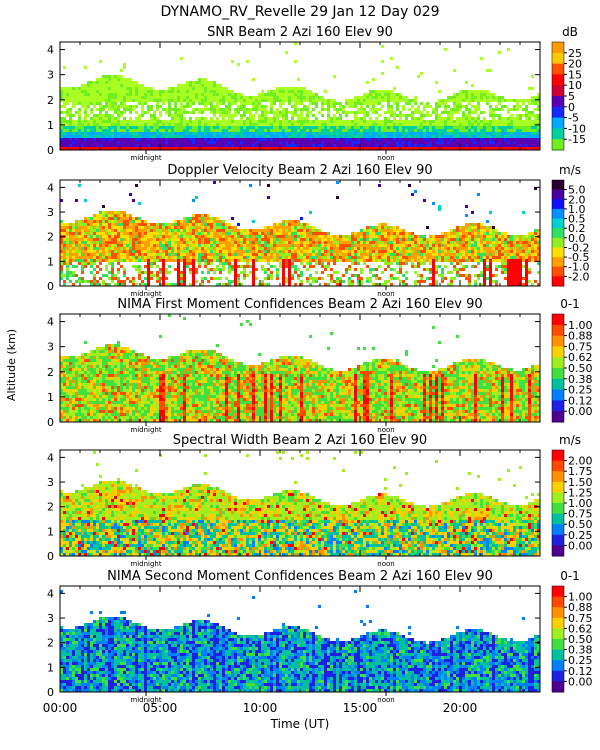  Describe the element at coordinates (571, 96) in the screenshot. I see `colorbar-label: 5` at that location.